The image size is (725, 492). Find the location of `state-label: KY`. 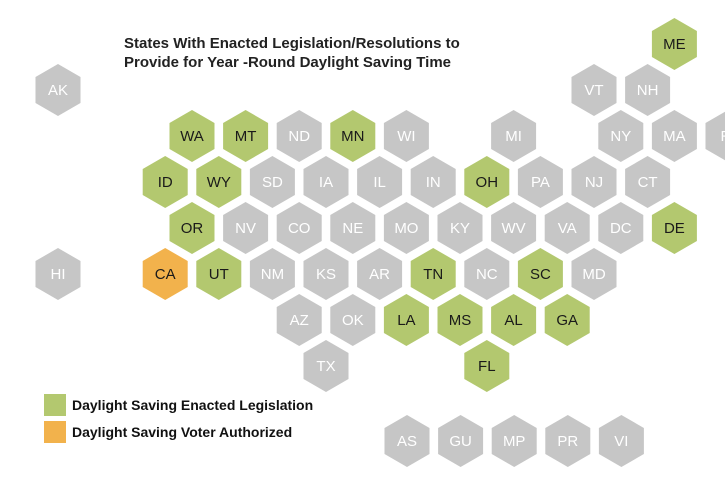

state-label: KY is located at coordinates (460, 228).